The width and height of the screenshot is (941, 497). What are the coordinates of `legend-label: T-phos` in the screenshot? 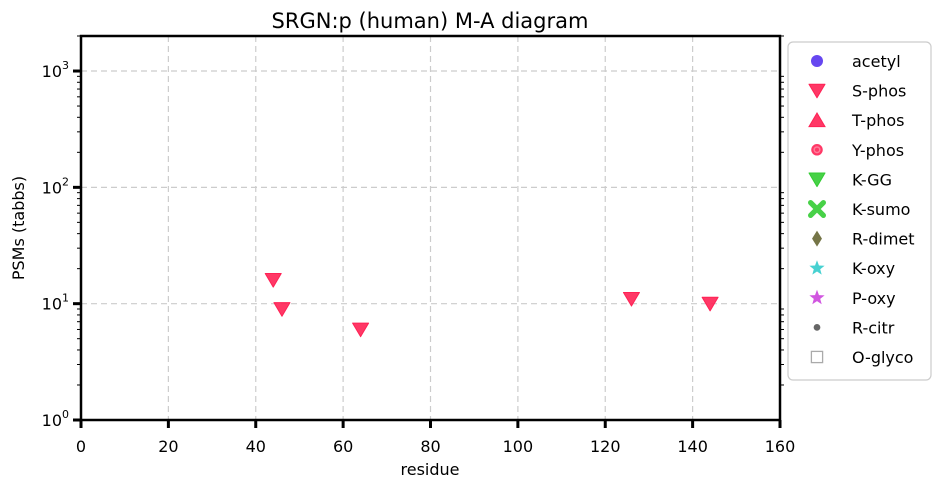 It's located at (878, 120).